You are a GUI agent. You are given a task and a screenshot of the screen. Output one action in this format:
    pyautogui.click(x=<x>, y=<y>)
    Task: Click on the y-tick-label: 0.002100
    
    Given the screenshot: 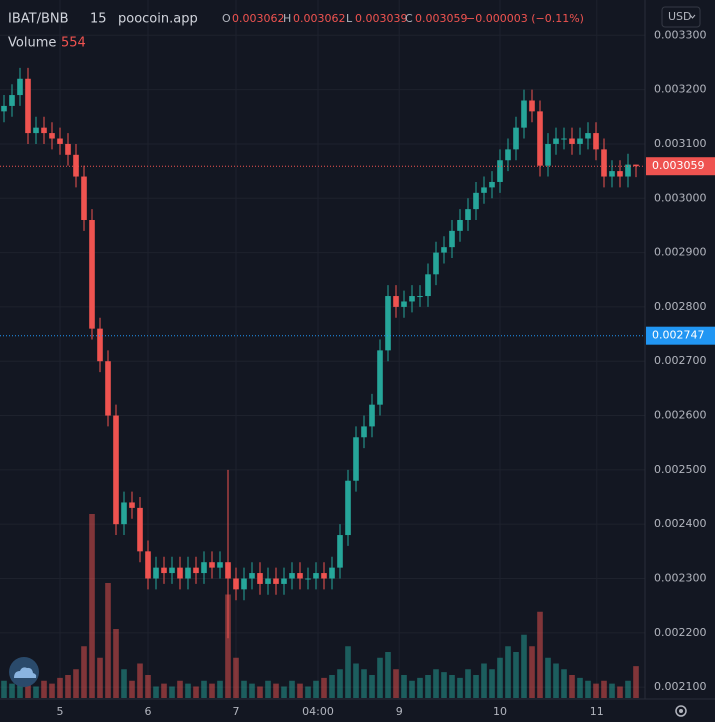 What is the action you would take?
    pyautogui.click(x=680, y=686)
    